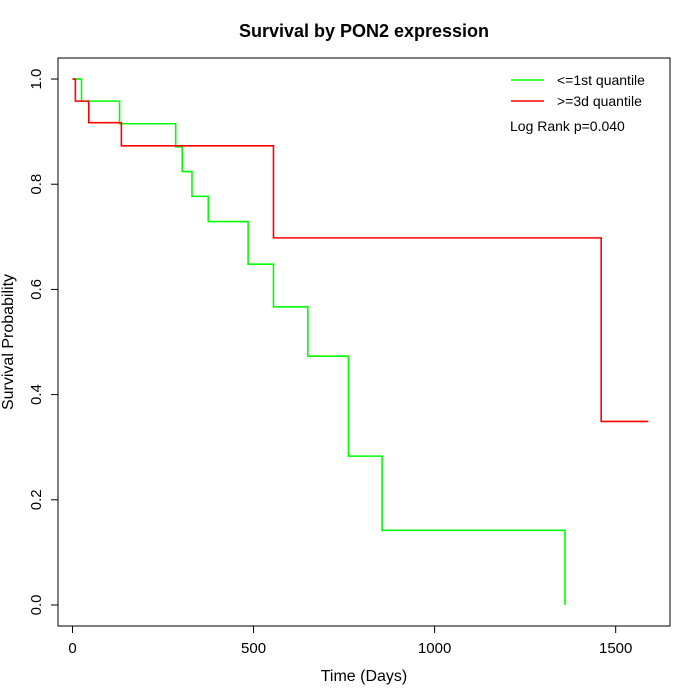 The width and height of the screenshot is (700, 700). What do you see at coordinates (72, 648) in the screenshot?
I see `x-tick-label: 0` at bounding box center [72, 648].